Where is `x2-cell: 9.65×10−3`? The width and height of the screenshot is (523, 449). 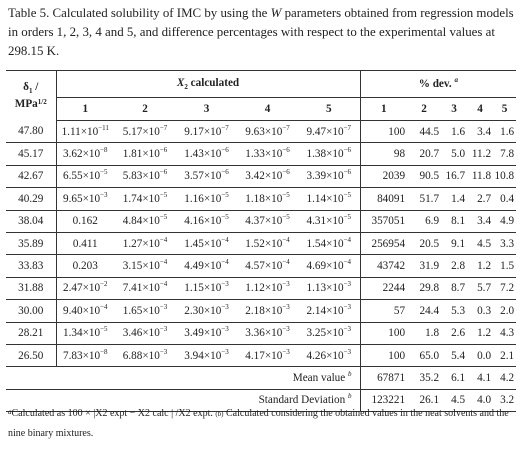
x2-cell: 9.65×10−3 is located at coordinates (85, 199).